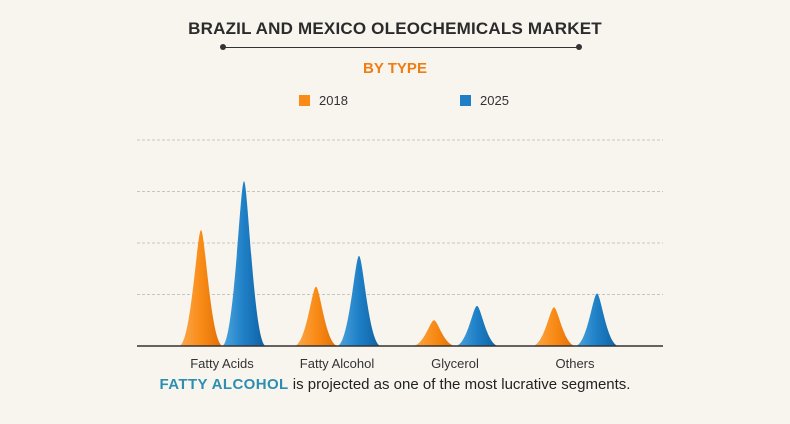 The height and width of the screenshot is (424, 790). What do you see at coordinates (222, 363) in the screenshot?
I see `category-label-fatty-acids: Fatty Acids` at bounding box center [222, 363].